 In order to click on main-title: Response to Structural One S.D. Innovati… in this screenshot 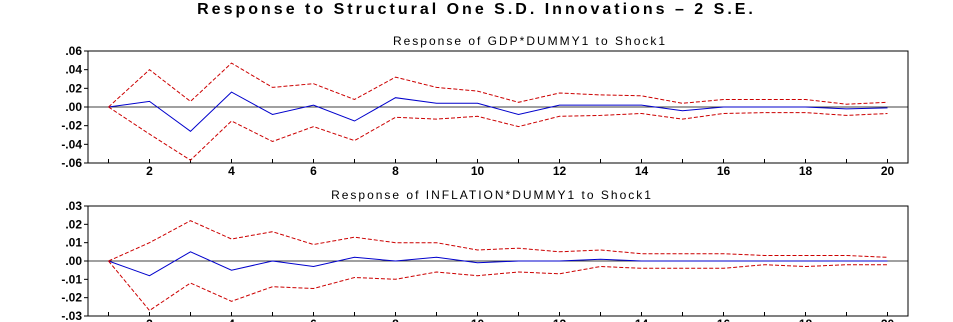, I will do `click(476, 9)`.